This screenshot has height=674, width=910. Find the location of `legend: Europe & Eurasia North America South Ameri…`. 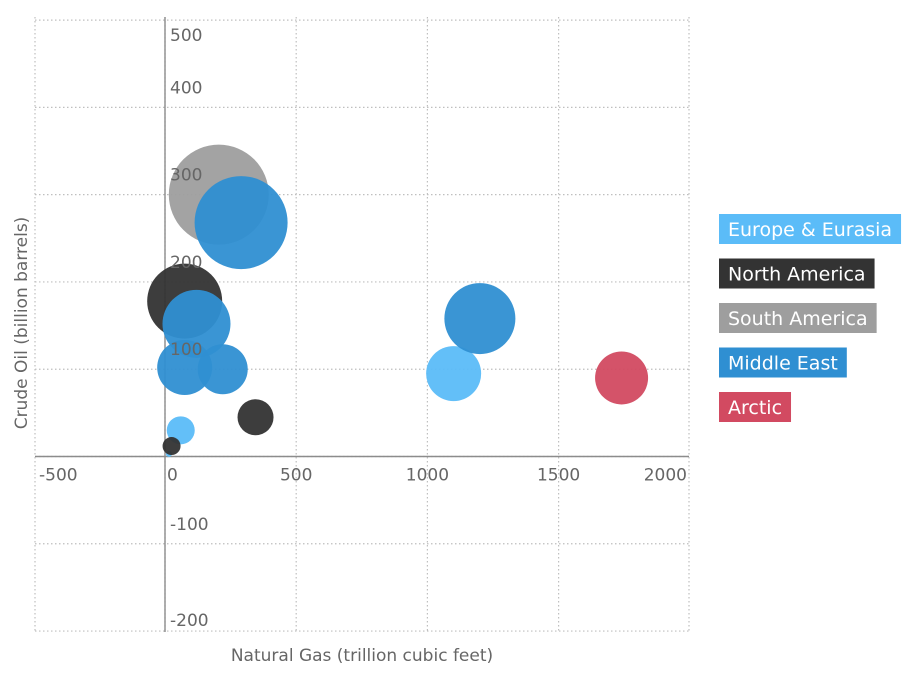

legend: Europe & Eurasia North America South Ameri… is located at coordinates (810, 318).